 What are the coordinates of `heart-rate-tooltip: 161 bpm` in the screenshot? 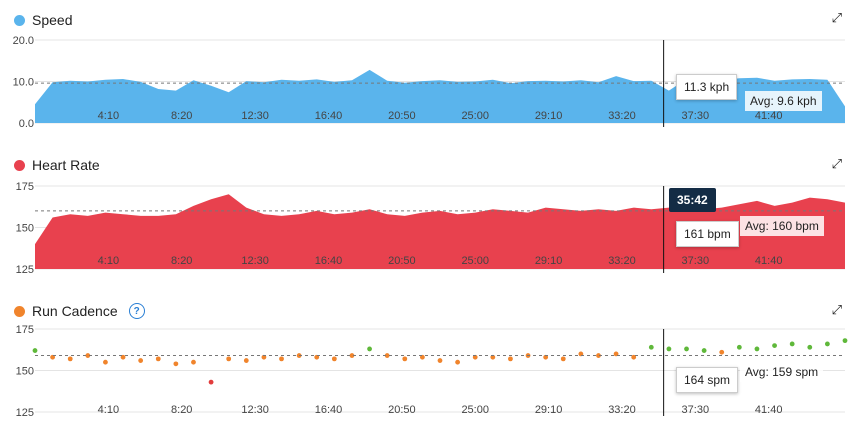 It's located at (707, 234).